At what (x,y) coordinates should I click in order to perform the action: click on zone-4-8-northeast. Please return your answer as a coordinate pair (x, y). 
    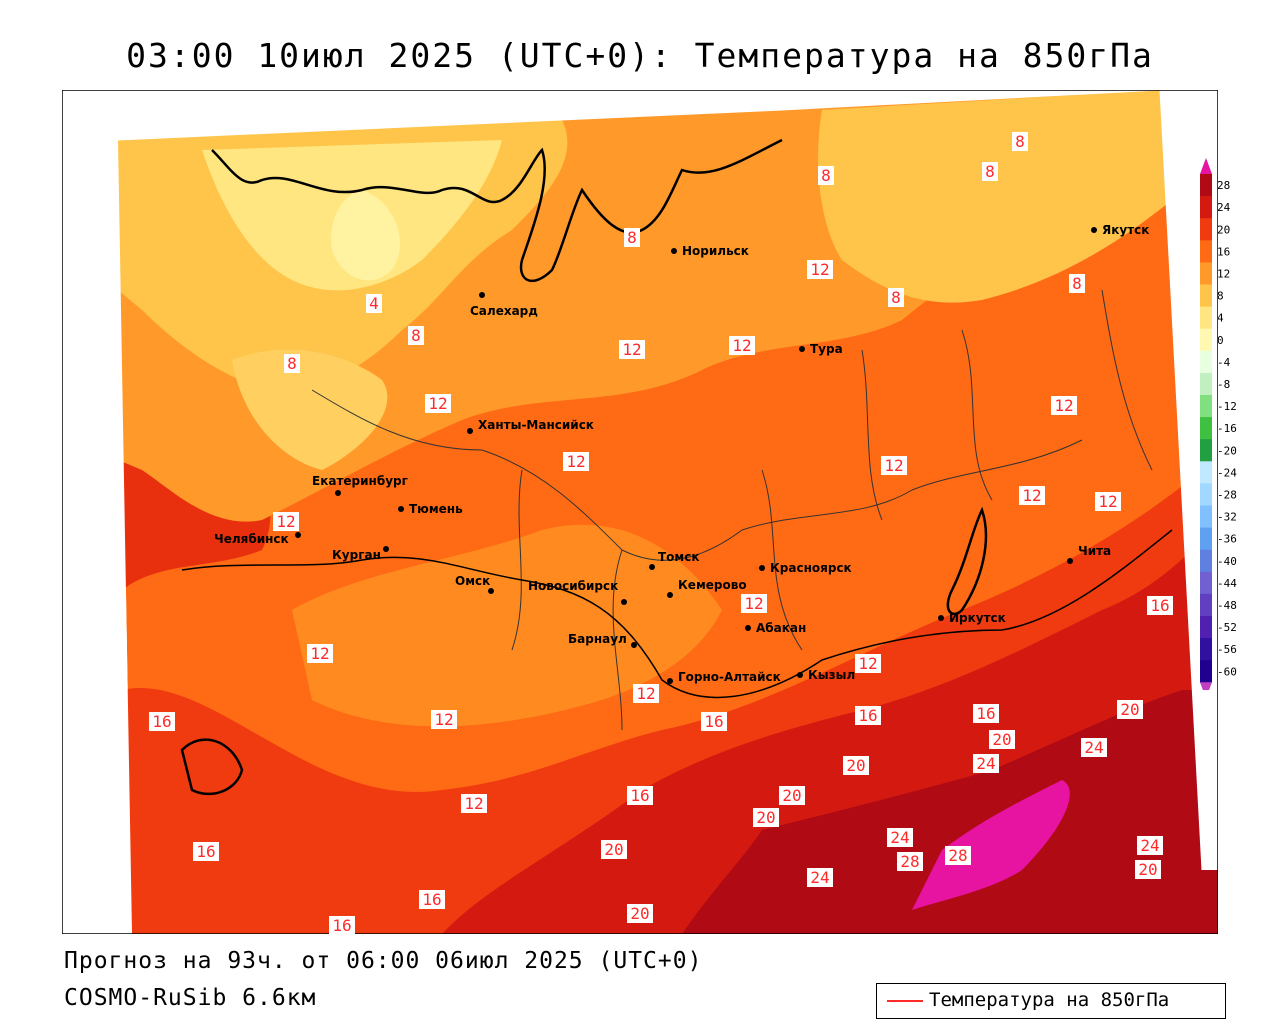
    Looking at the image, I should click on (995, 196).